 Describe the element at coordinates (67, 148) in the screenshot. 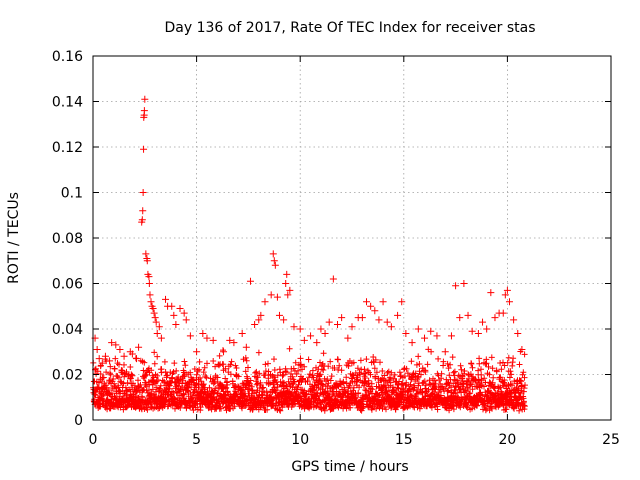

I see `y-tick-label: 0.12` at that location.